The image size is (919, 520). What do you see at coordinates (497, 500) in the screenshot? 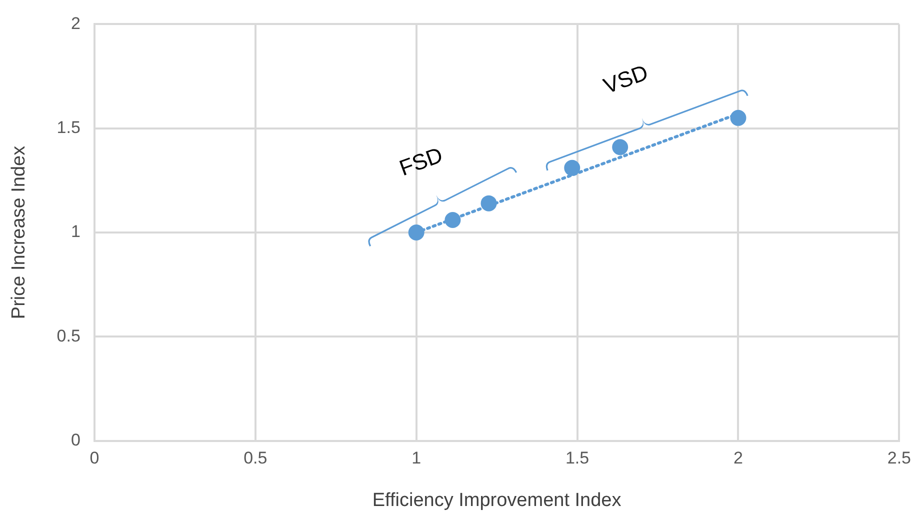
I see `x-axis-title: Efficiency Improvement Index` at bounding box center [497, 500].